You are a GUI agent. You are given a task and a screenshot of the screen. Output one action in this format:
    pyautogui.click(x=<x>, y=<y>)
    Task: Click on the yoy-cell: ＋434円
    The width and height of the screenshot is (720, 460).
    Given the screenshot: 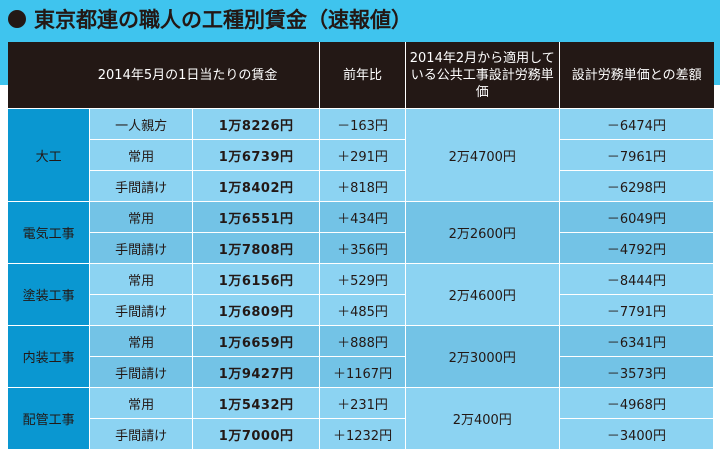 What is the action you would take?
    pyautogui.click(x=362, y=217)
    